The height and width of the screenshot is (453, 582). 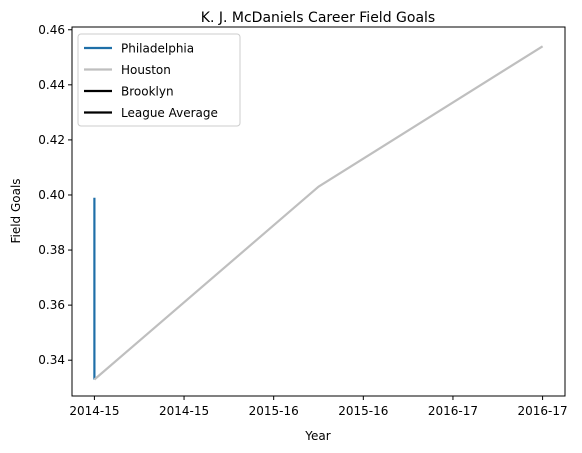 I want to click on y-axis-label: Field Goals, so click(x=16, y=210).